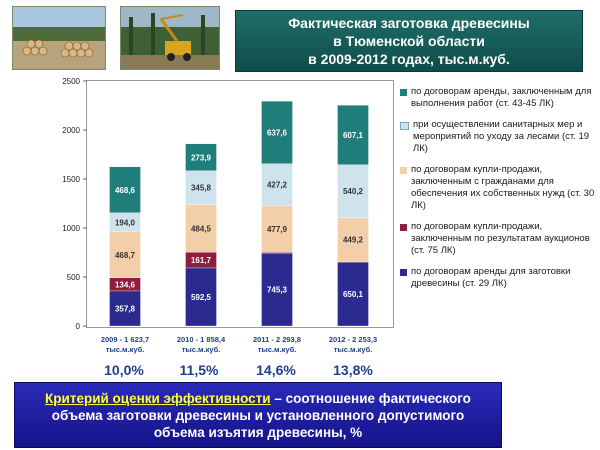  I want to click on data-label-lease: 745,3, so click(277, 289).